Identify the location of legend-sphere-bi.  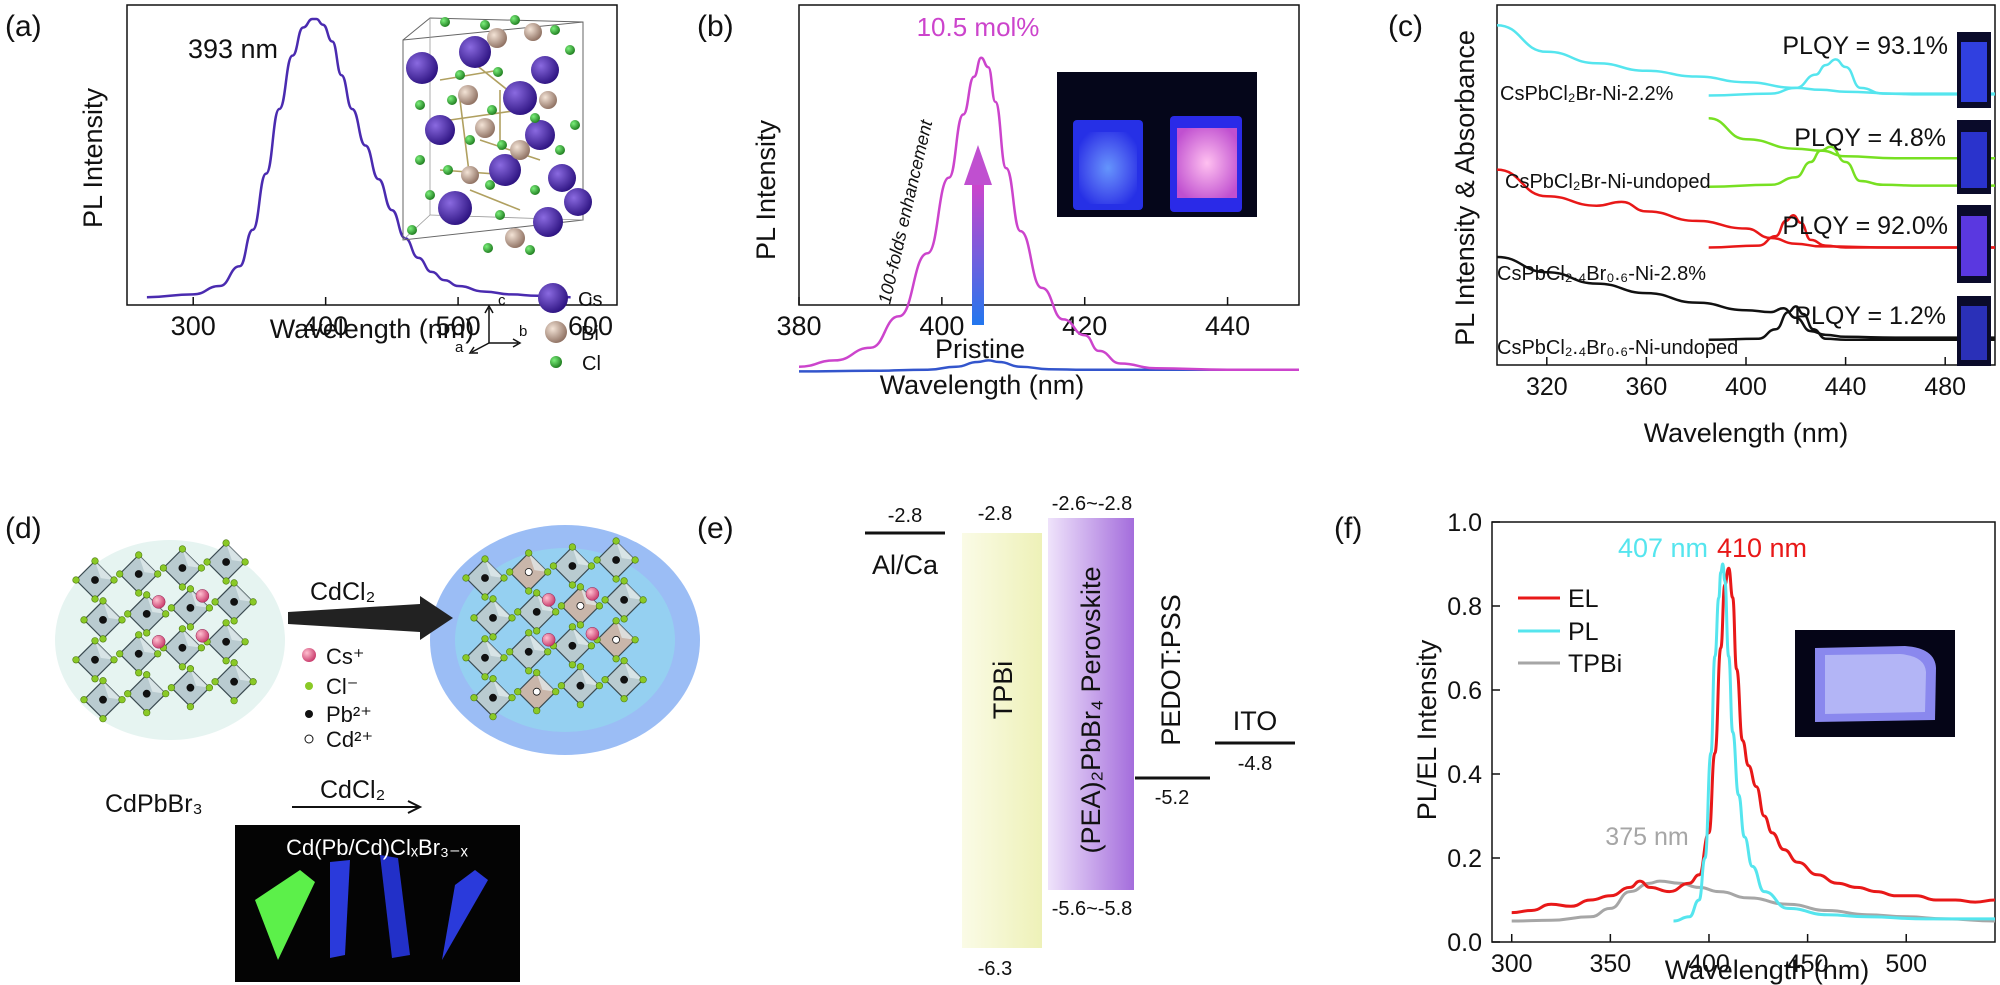
(556, 332).